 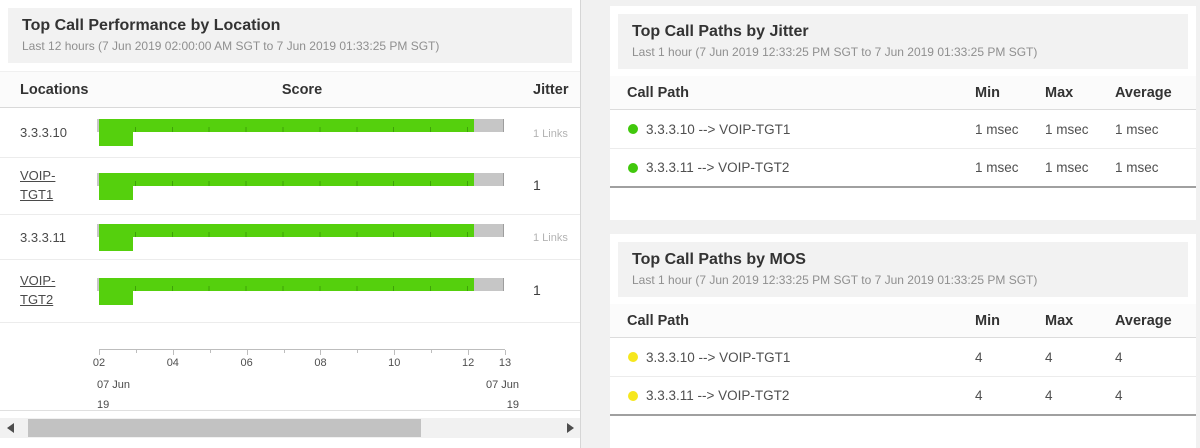 I want to click on location-link: VOIP-TGT2, so click(x=38, y=290).